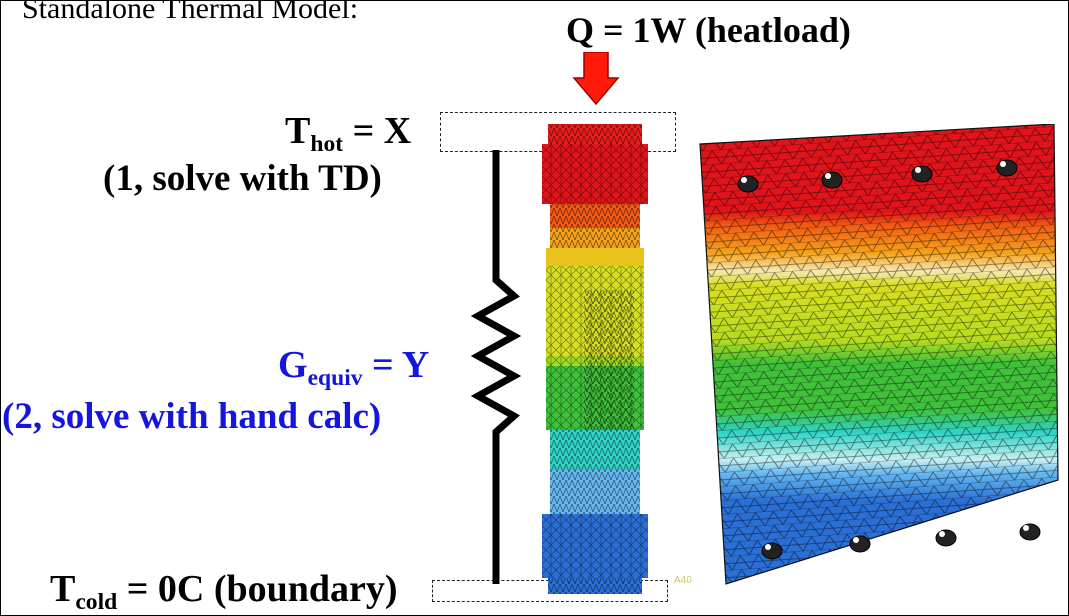 Image resolution: width=1069 pixels, height=616 pixels. I want to click on slide-title: Standalone Thermal Model:, so click(190, 12).